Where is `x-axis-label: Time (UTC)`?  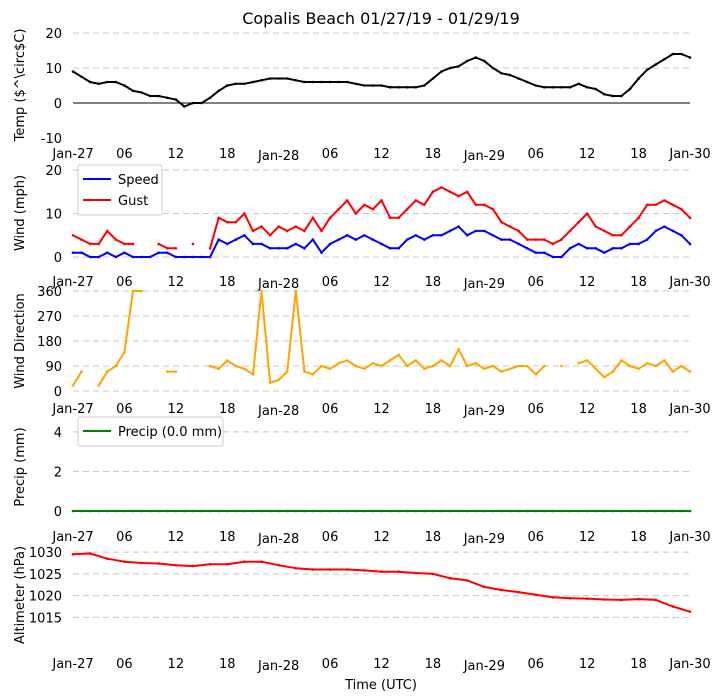
x-axis-label: Time (UTC) is located at coordinates (380, 685).